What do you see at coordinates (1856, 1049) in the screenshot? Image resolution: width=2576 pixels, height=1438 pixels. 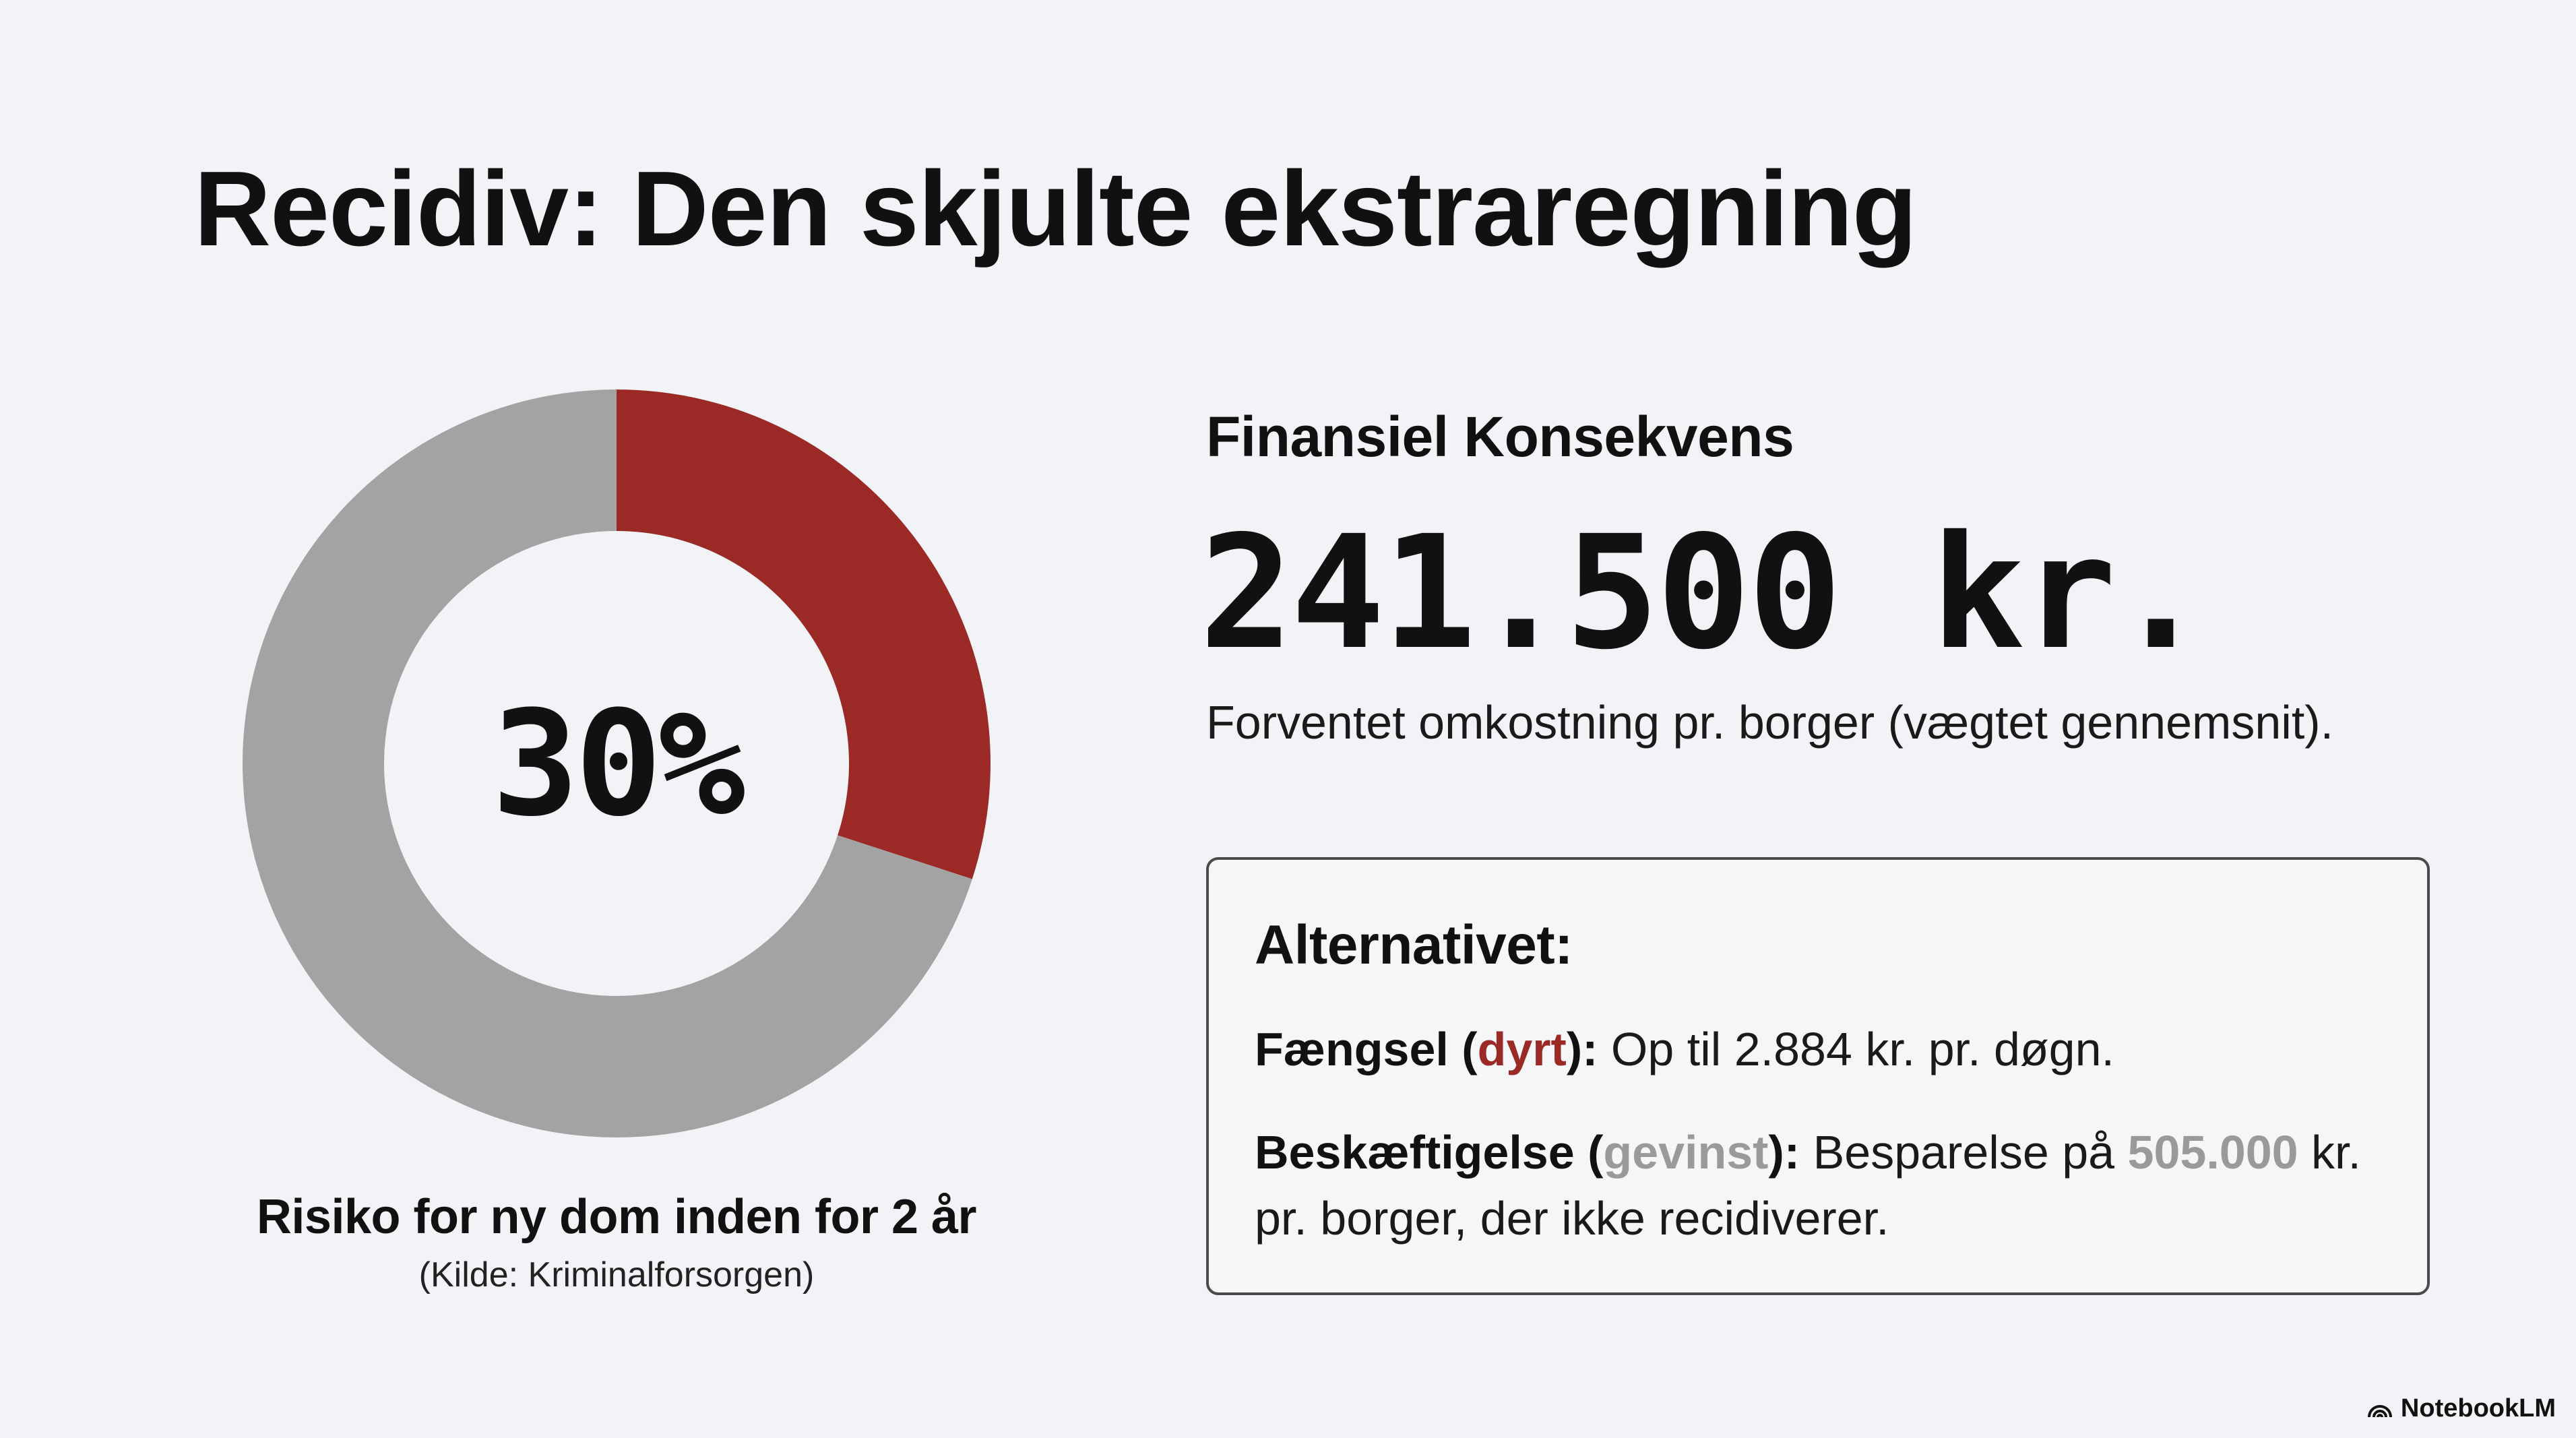 I see `alternative-item-text: Op til 2.884 kr. pr. døgn.` at bounding box center [1856, 1049].